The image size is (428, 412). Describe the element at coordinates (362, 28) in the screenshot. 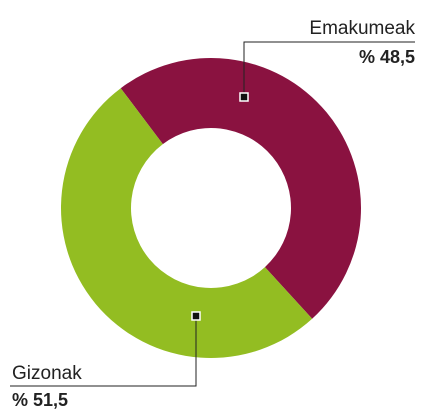

I see `legend-label: Emakumeak` at that location.